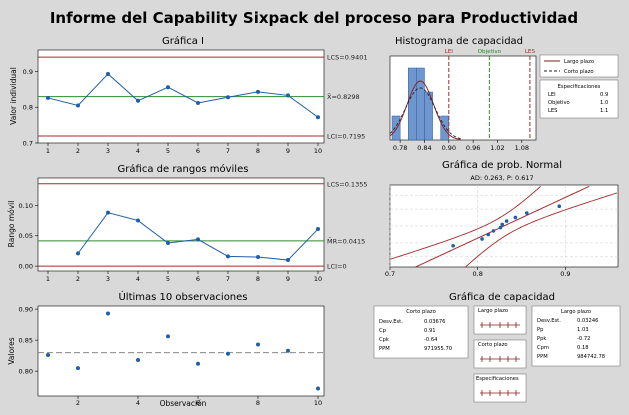  Describe the element at coordinates (168, 279) in the screenshot. I see `moving-range-x-tick-label: 5` at that location.